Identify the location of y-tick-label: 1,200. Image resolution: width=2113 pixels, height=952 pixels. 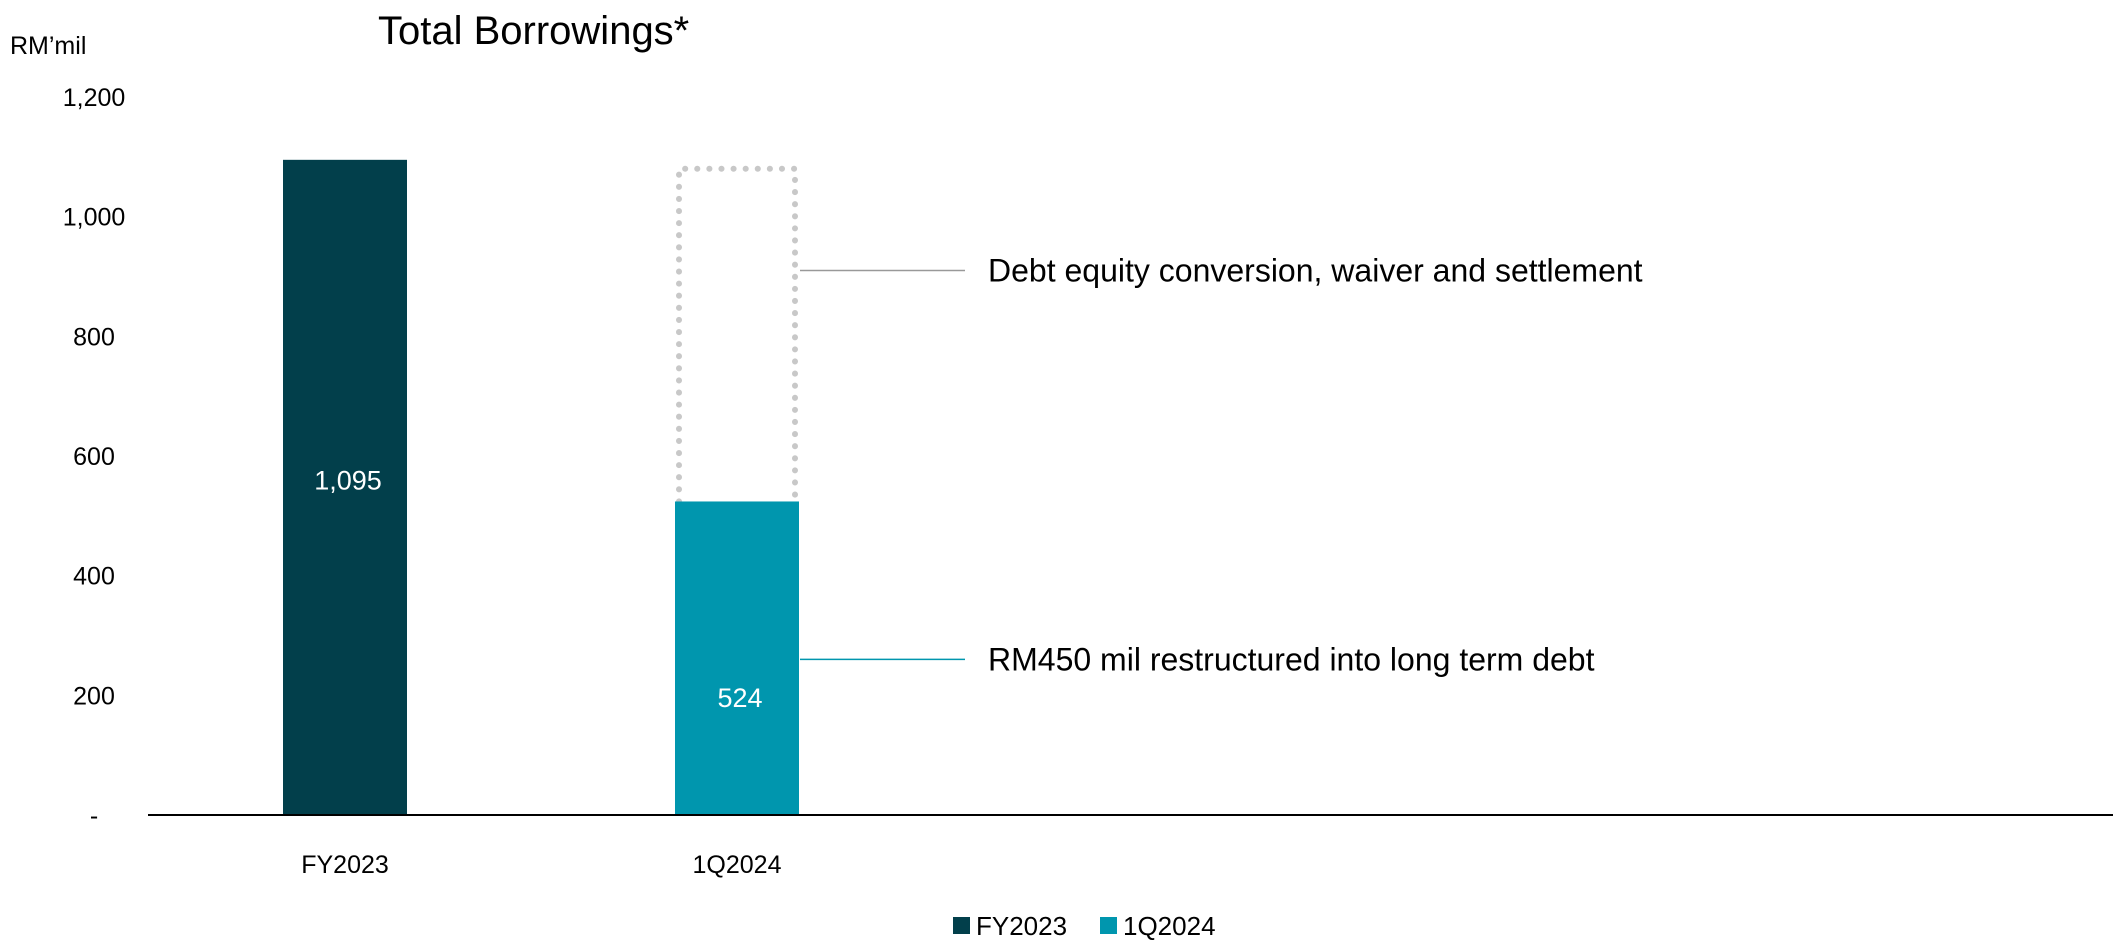
(94, 98).